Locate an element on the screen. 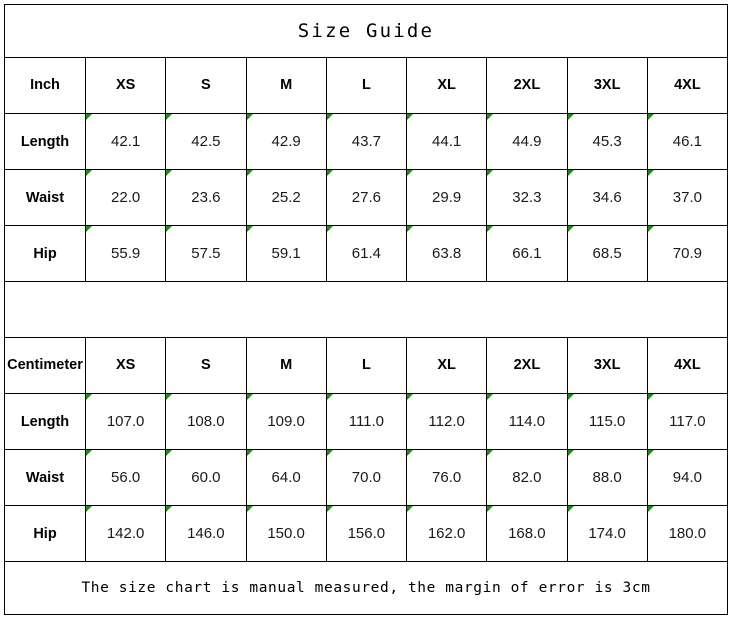  cell-centimeter-hip-xl: 162.0 is located at coordinates (446, 533).